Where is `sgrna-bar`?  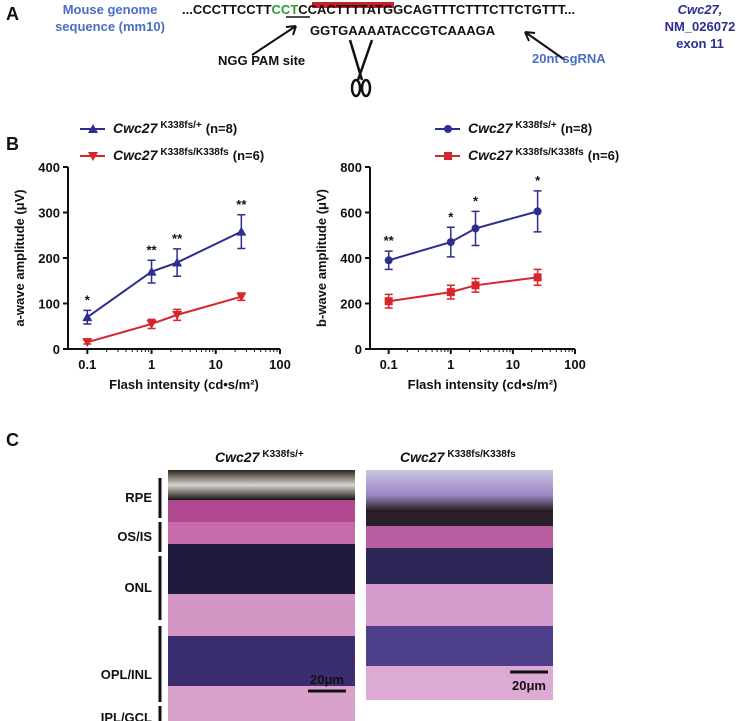 sgrna-bar is located at coordinates (353, 5).